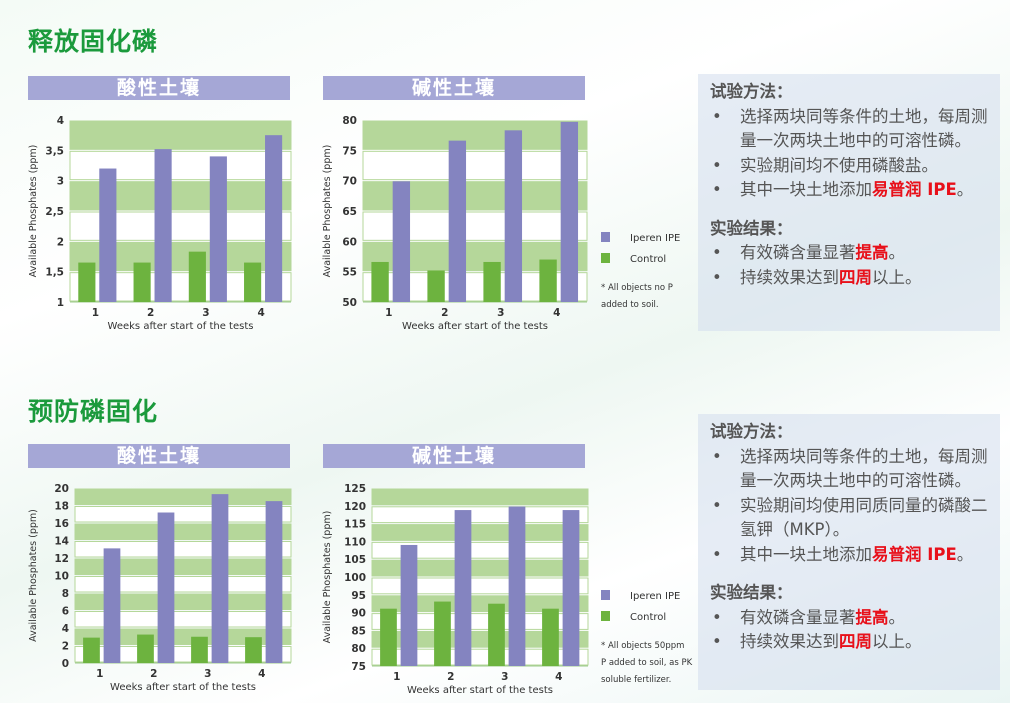 This screenshot has height=703, width=1010. I want to click on bullet-text: 以上。, so click(897, 277).